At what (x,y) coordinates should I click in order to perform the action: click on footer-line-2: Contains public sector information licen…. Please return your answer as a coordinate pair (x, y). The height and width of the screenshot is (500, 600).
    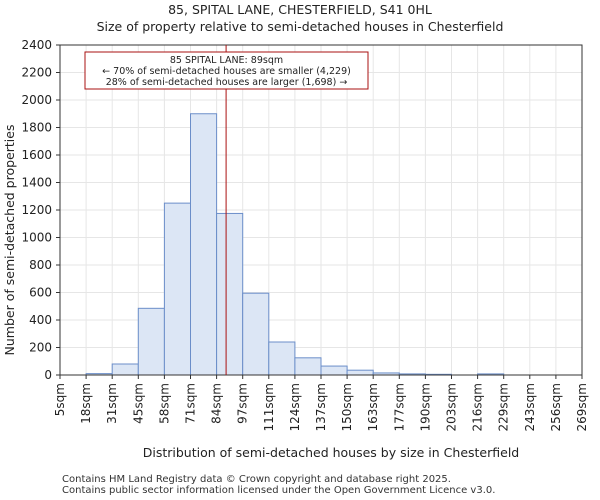
    Looking at the image, I should click on (279, 490).